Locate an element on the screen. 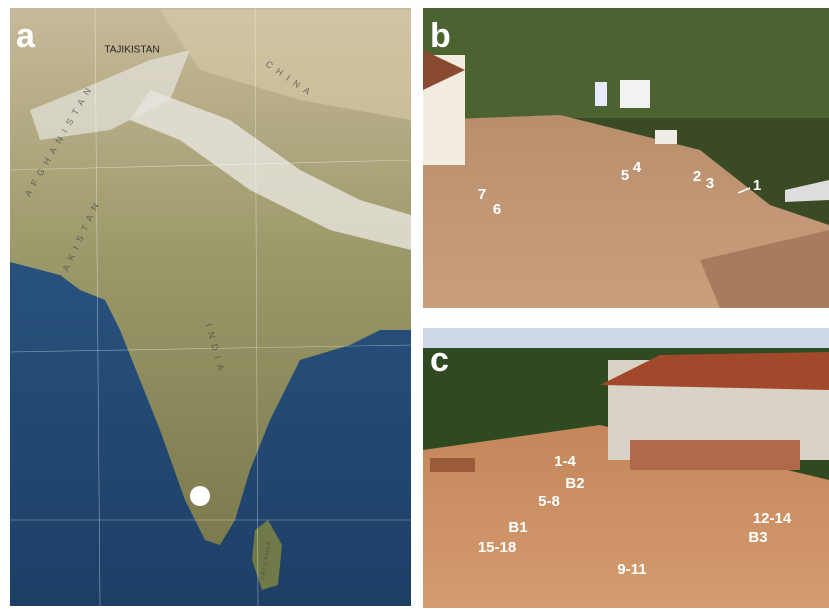 This screenshot has width=829, height=609. annotation: 1 is located at coordinates (757, 185).